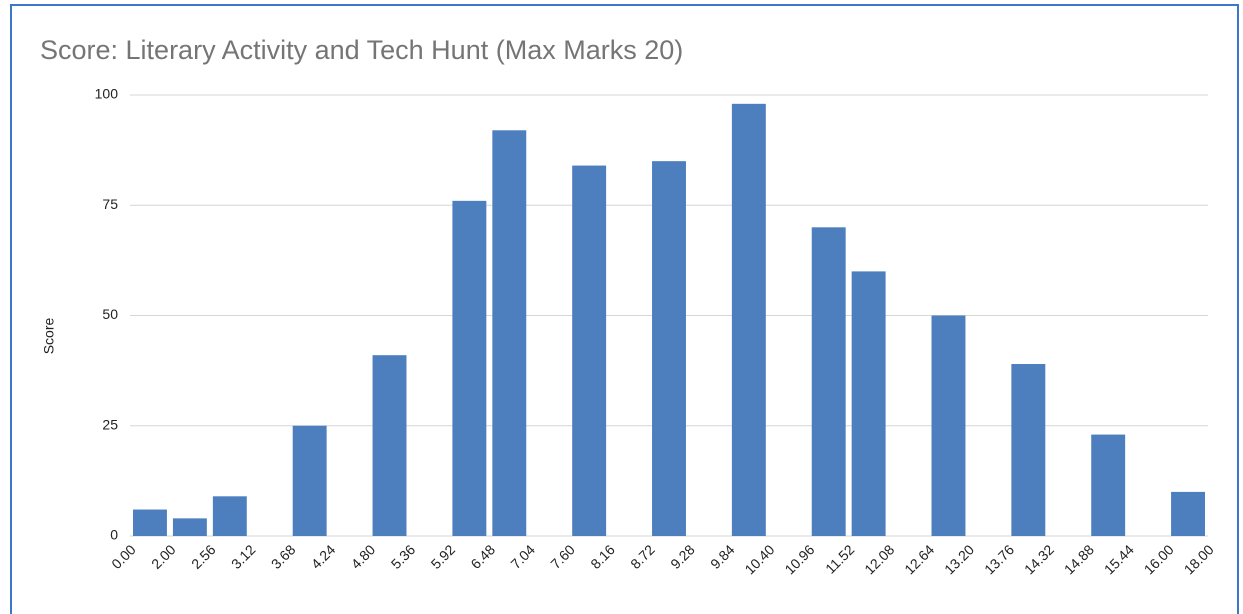 This screenshot has width=1243, height=614. Describe the element at coordinates (49, 336) in the screenshot. I see `y-axis-title: Score` at that location.